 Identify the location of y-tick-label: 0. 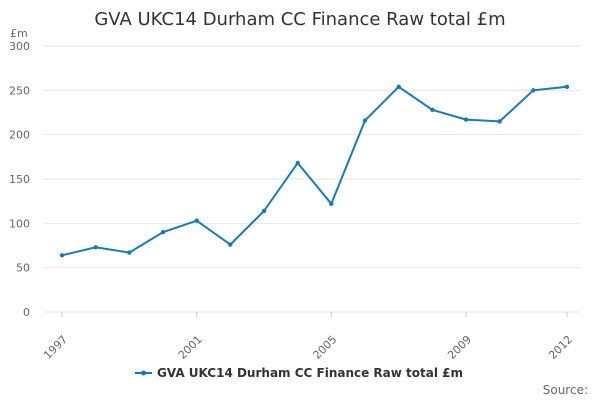
(26, 312).